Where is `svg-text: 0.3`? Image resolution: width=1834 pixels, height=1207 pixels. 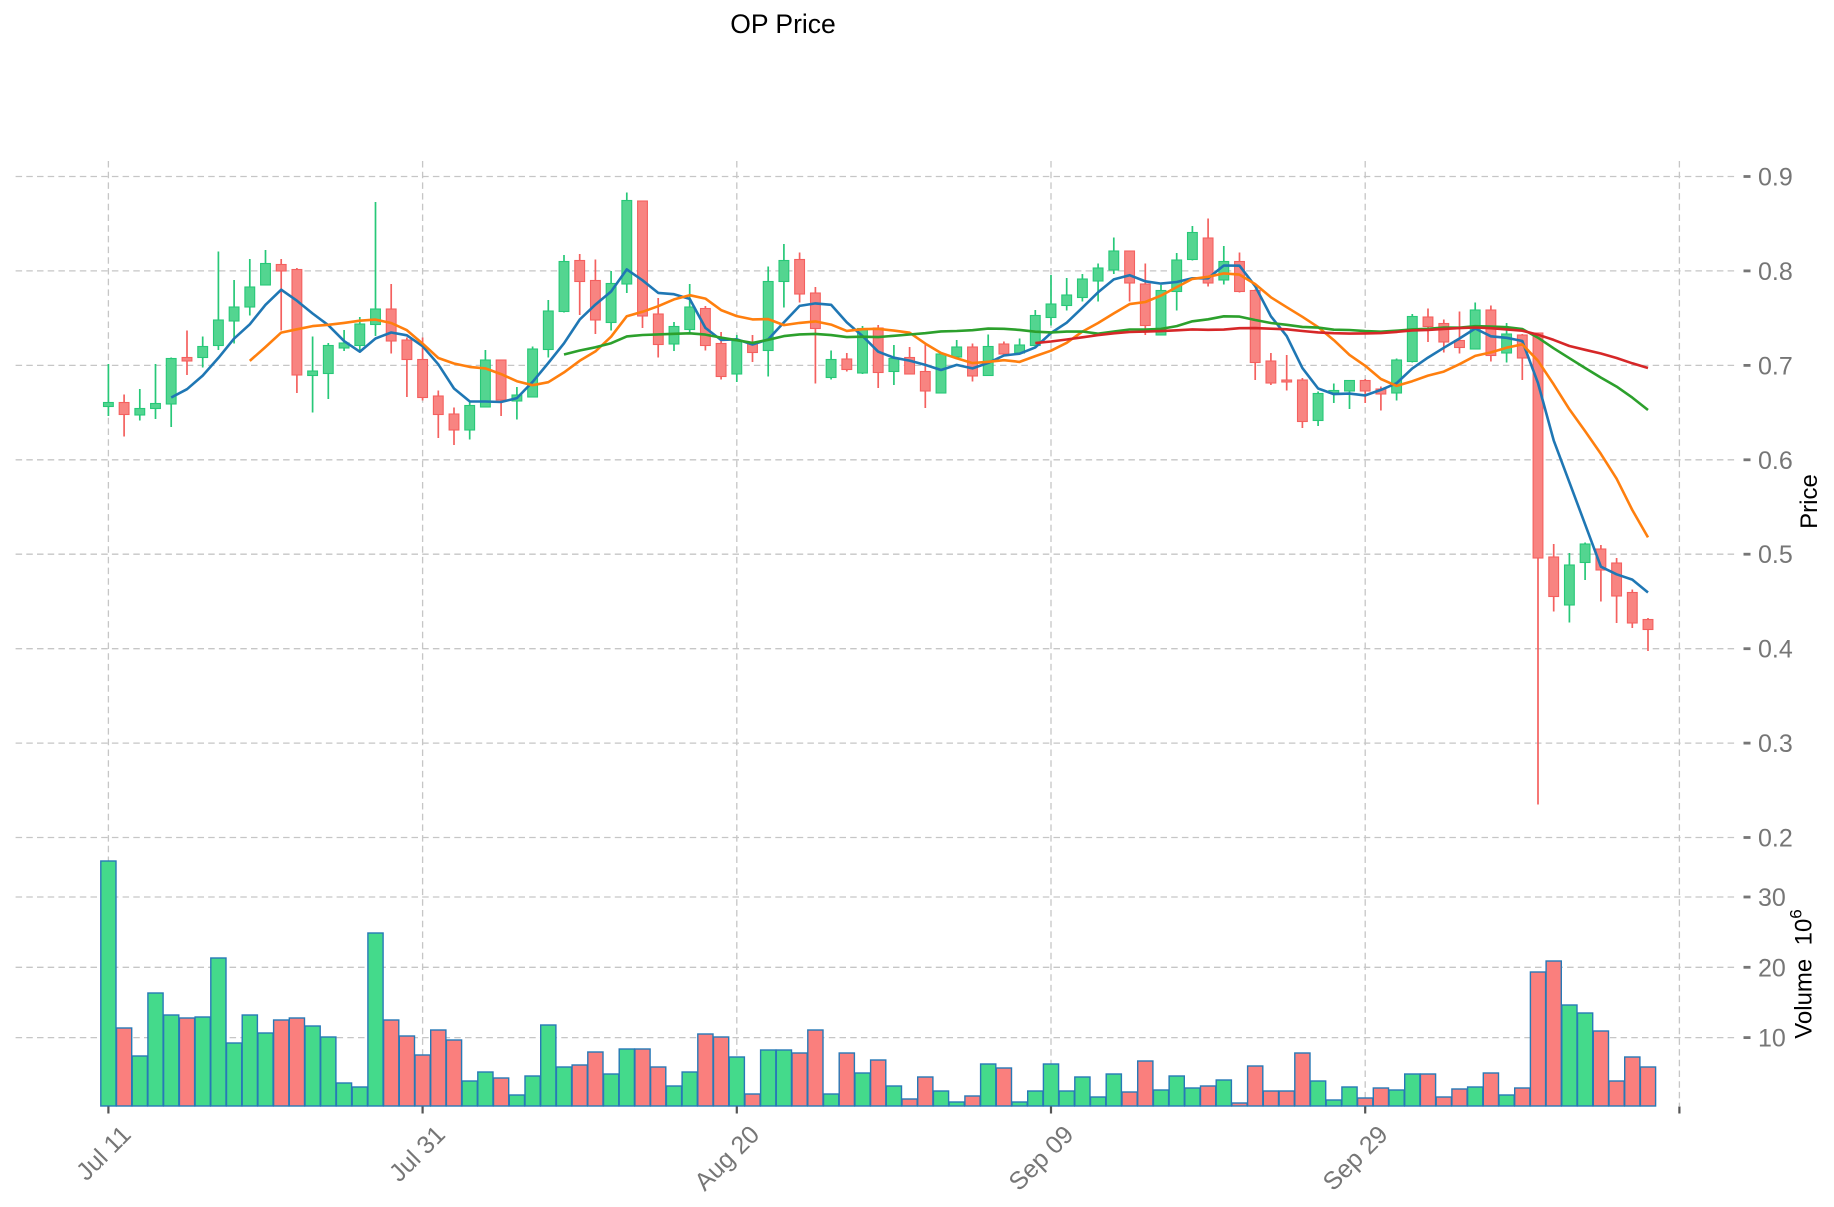
svg-text: 0.3 is located at coordinates (1775, 744).